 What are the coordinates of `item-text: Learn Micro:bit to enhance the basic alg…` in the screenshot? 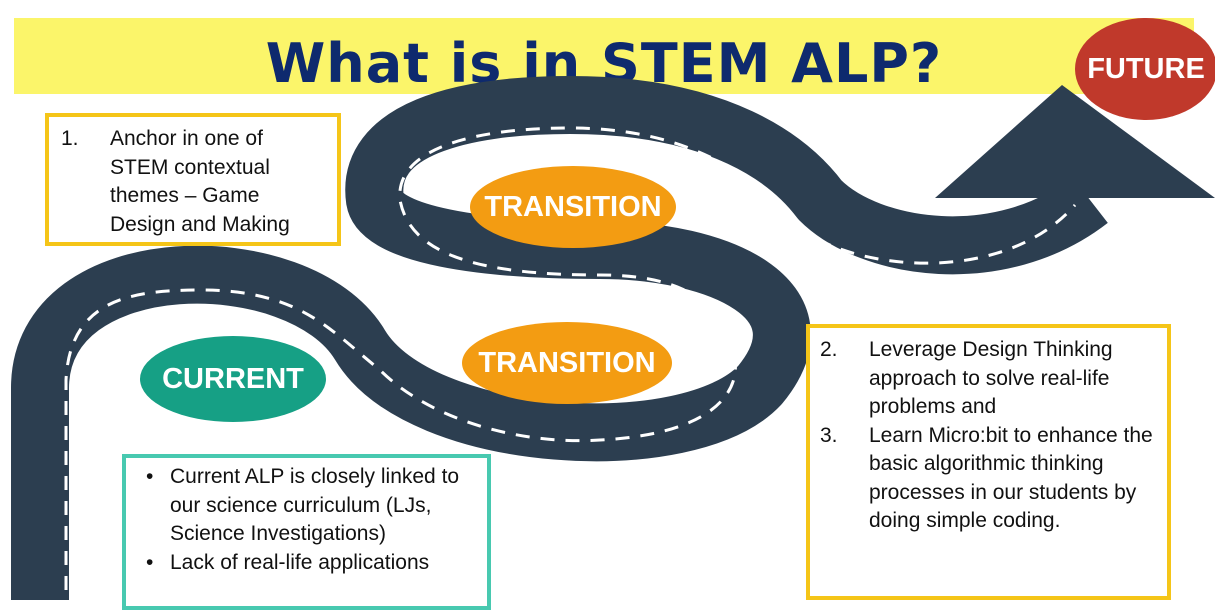 It's located at (1011, 478).